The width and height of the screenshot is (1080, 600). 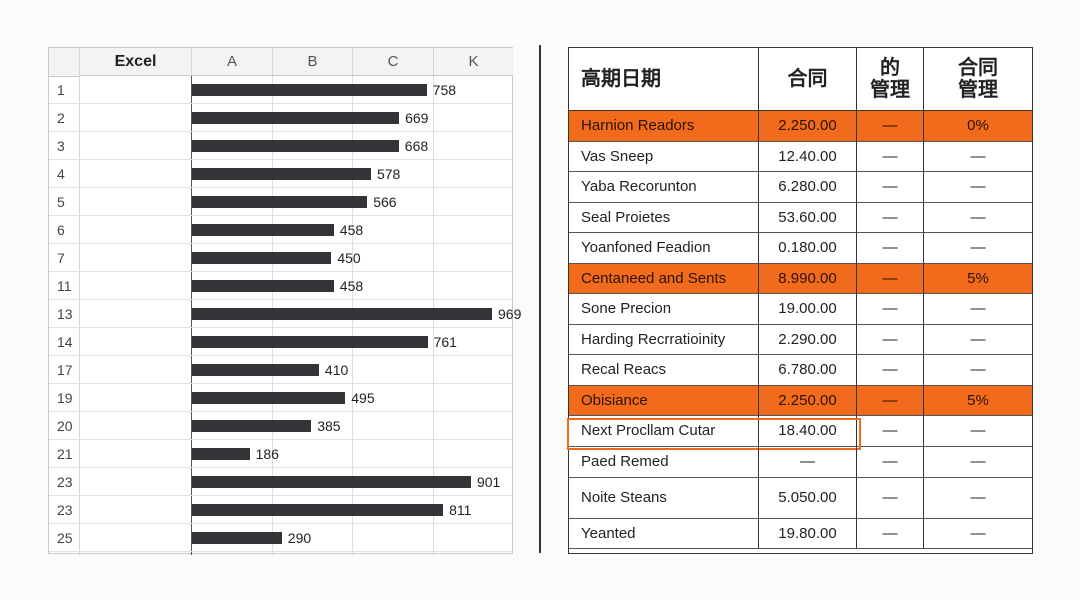 What do you see at coordinates (807, 187) in the screenshot?
I see `table-cell: 6.280.00` at bounding box center [807, 187].